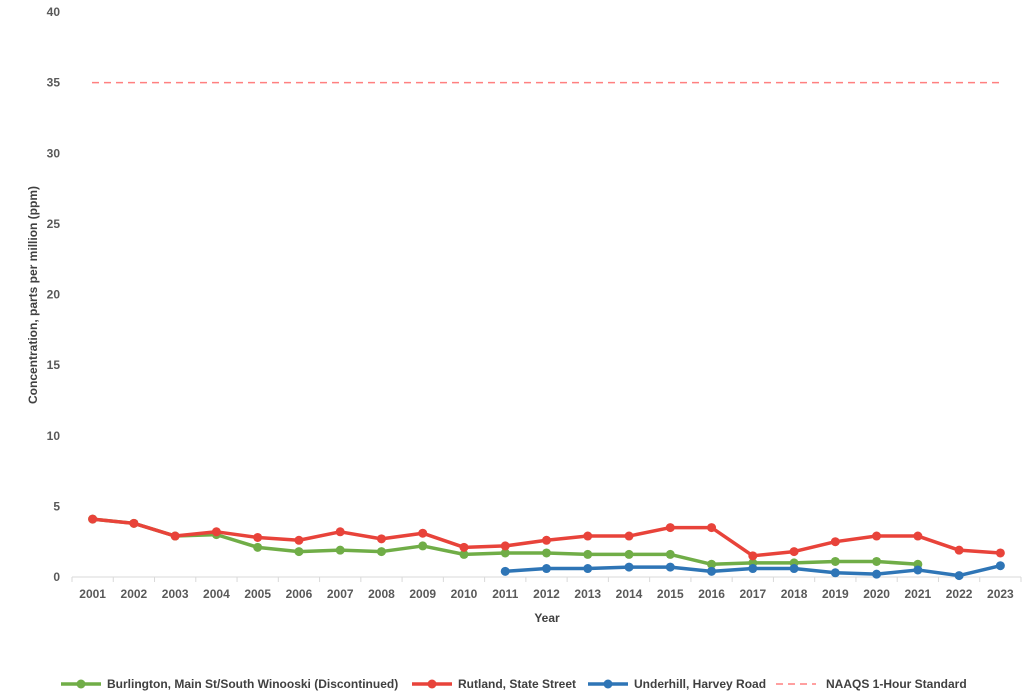 The image size is (1024, 699). What do you see at coordinates (896, 684) in the screenshot?
I see `legend-label: NAAQS 1-Hour Standard` at bounding box center [896, 684].